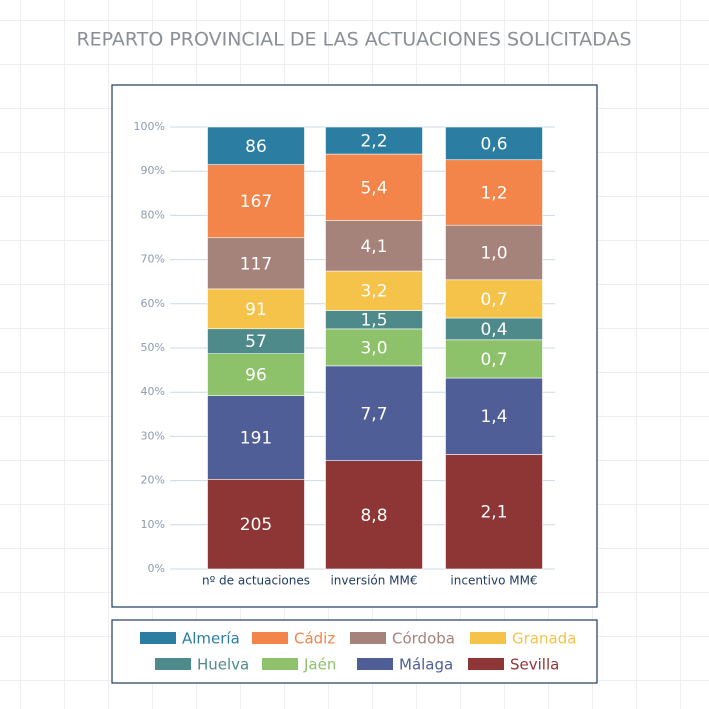 The image size is (709, 709). I want to click on data-label: 1,0, so click(493, 254).